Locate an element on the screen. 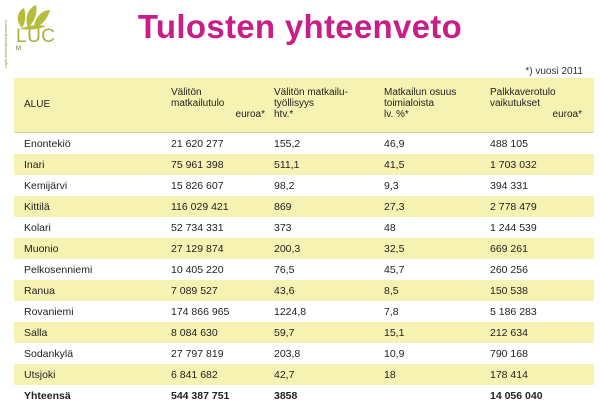 Image resolution: width=600 pixels, height=408 pixels. cell-osuus: 18 is located at coordinates (390, 374).